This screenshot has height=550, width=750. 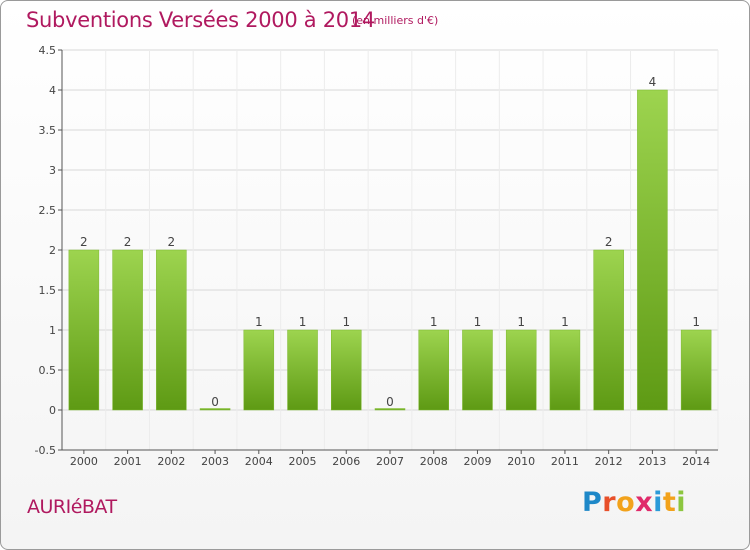 I want to click on x-tick-label: 2012, so click(x=609, y=461).